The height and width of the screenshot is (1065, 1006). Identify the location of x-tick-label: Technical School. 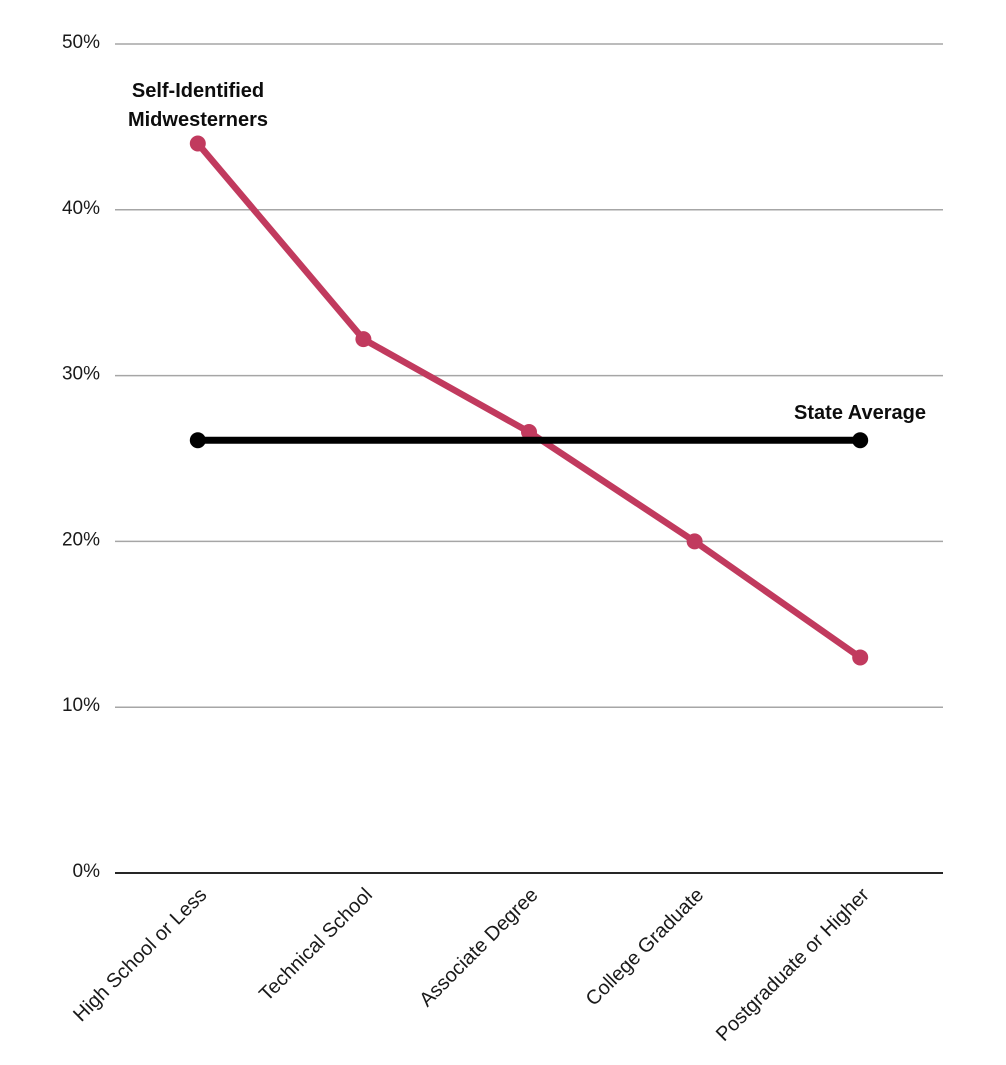
(316, 945).